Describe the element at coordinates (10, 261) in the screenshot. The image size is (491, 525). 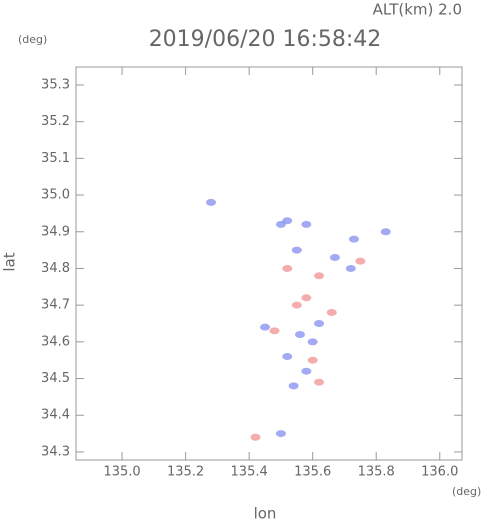
I see `y-axis-label: lat` at that location.